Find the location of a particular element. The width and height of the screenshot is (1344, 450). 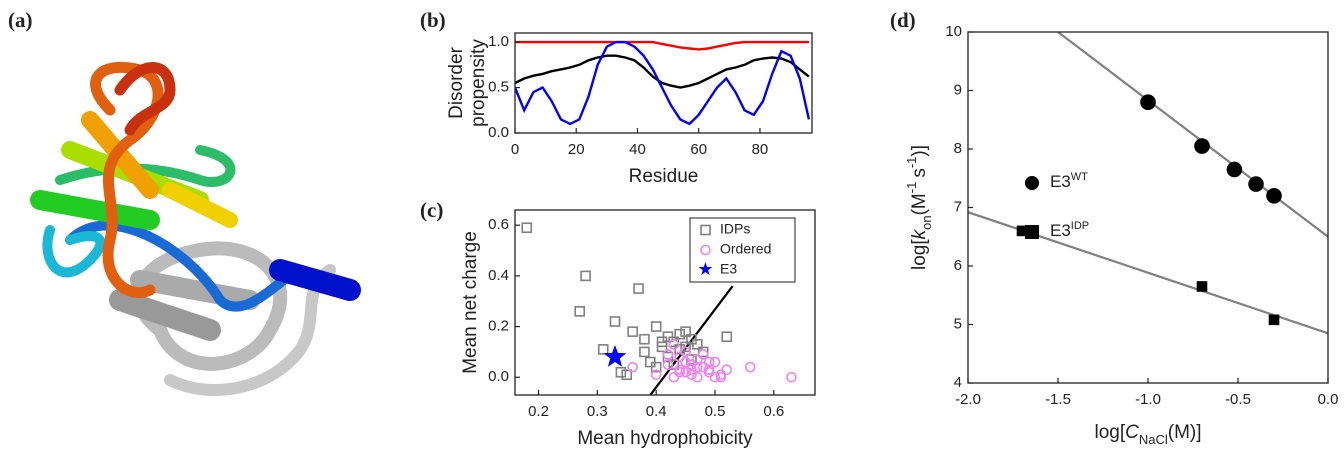

legend-box is located at coordinates (742, 250).